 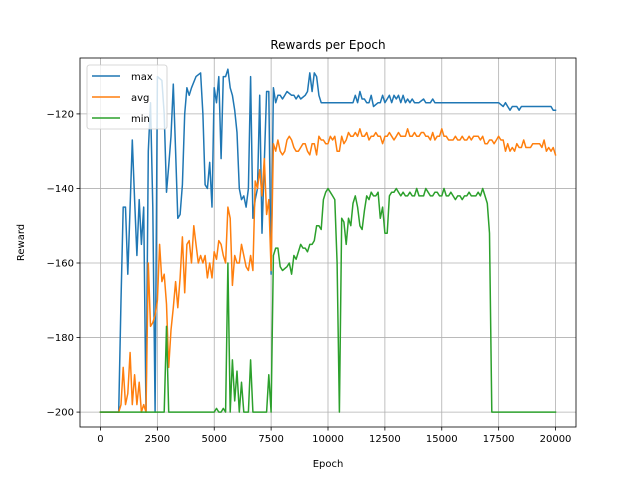 What do you see at coordinates (100, 439) in the screenshot?
I see `x-tick-label: 0` at bounding box center [100, 439].